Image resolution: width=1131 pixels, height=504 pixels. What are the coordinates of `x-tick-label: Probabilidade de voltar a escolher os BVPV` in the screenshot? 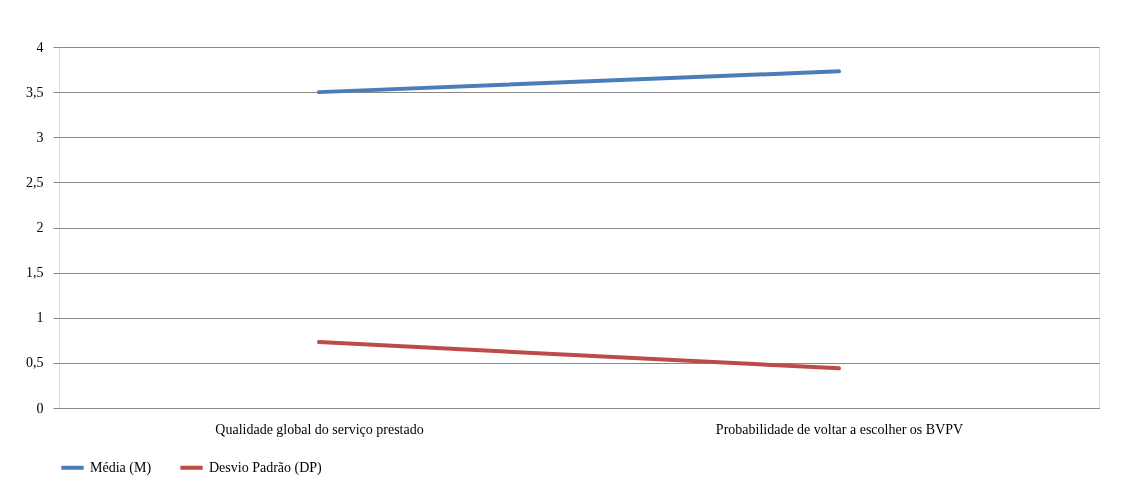 It's located at (839, 429).